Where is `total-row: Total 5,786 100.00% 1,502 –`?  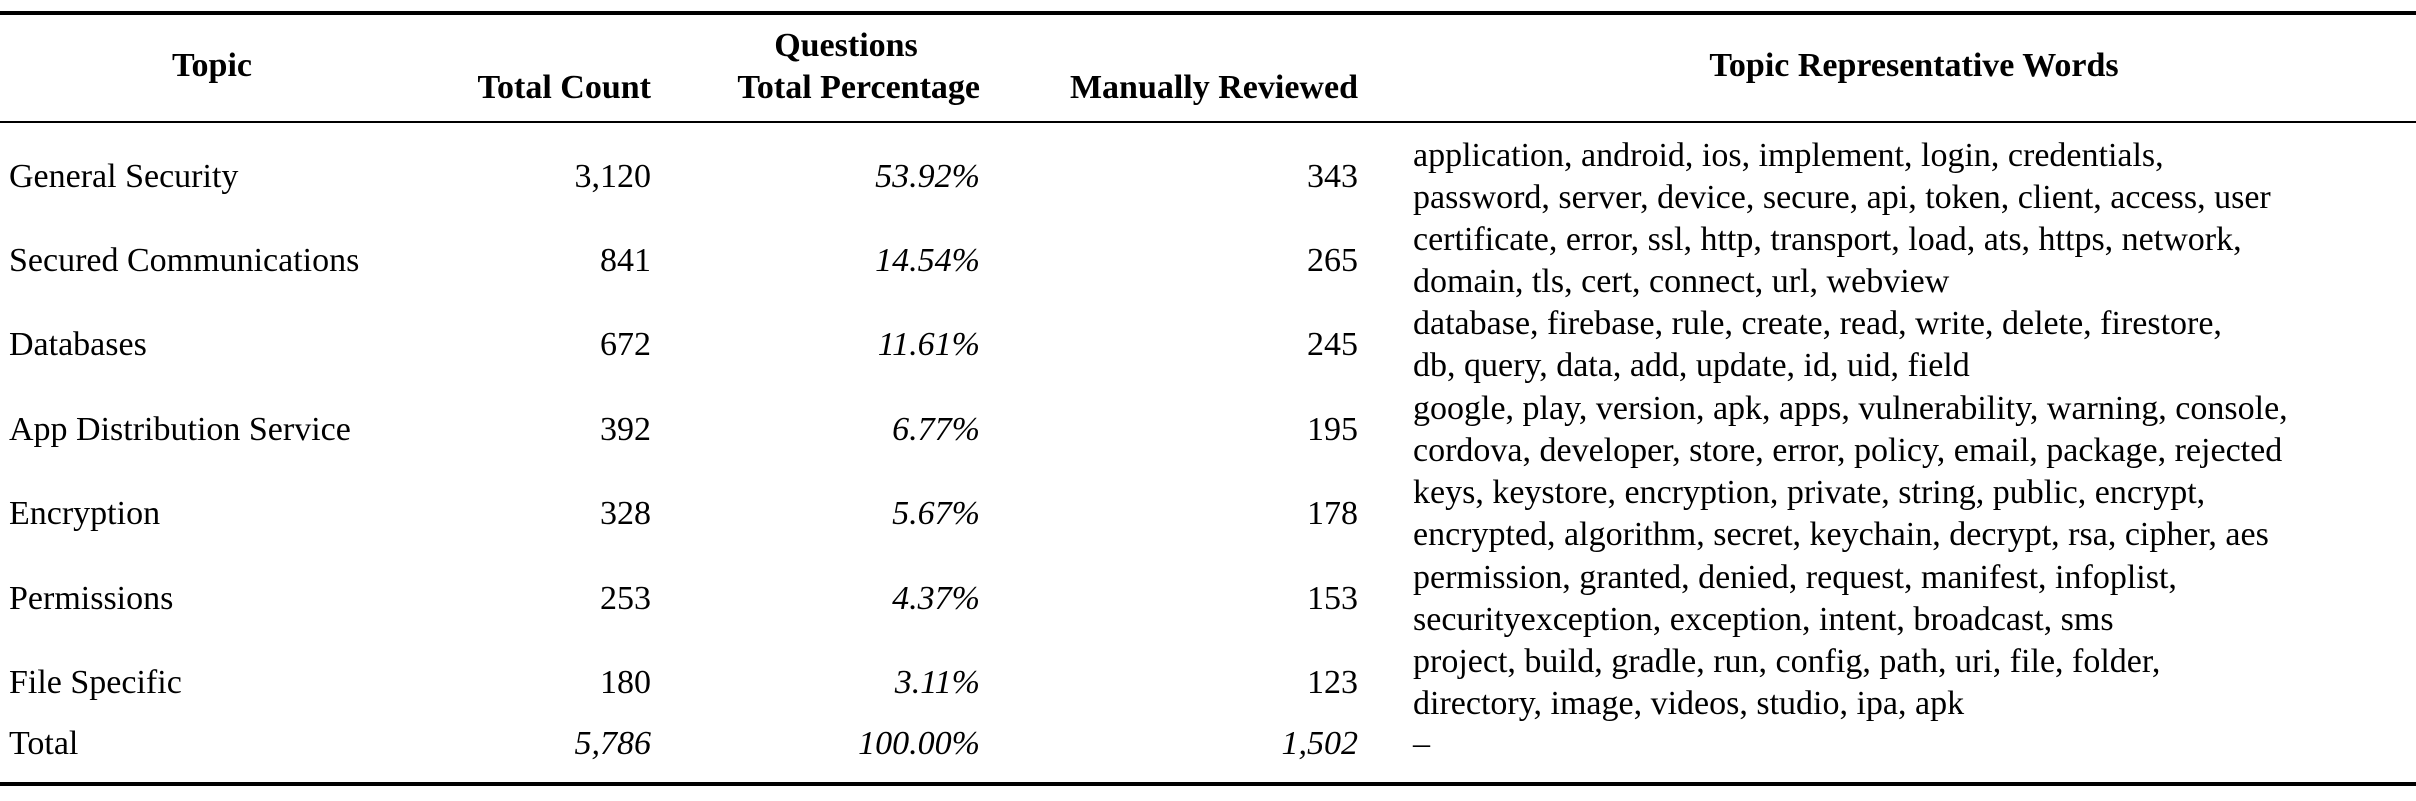
total-row: Total 5,786 100.00% 1,502 – is located at coordinates (1208, 750).